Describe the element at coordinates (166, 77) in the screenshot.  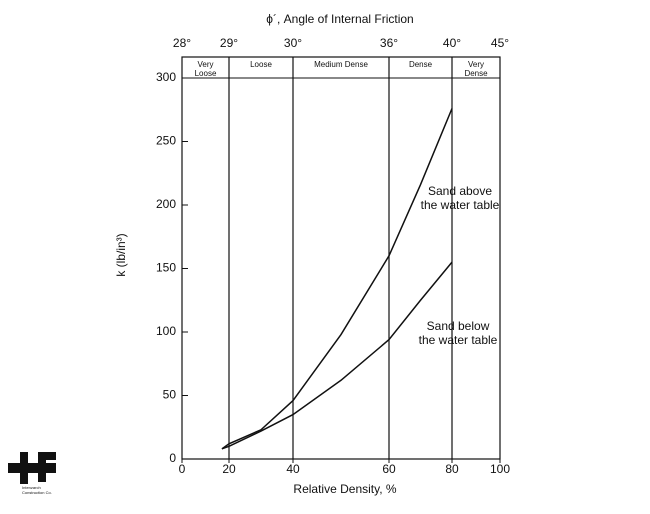
I see `y-tick-label: 300` at that location.